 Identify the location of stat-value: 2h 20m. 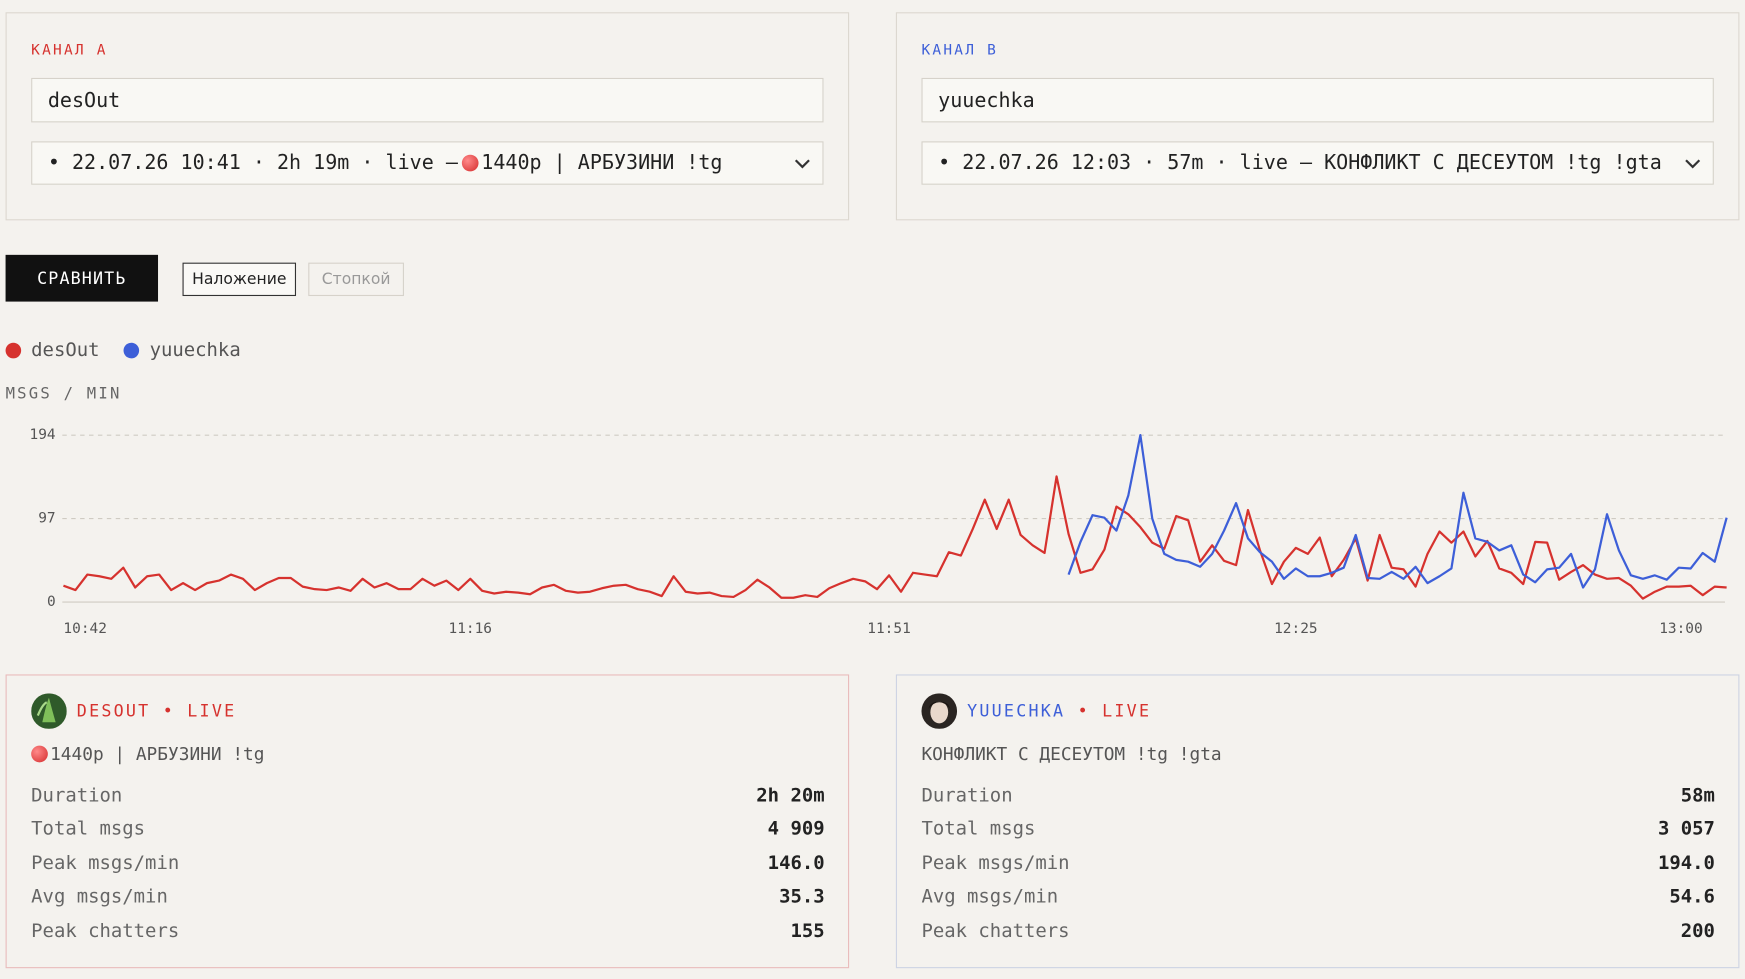
(790, 795).